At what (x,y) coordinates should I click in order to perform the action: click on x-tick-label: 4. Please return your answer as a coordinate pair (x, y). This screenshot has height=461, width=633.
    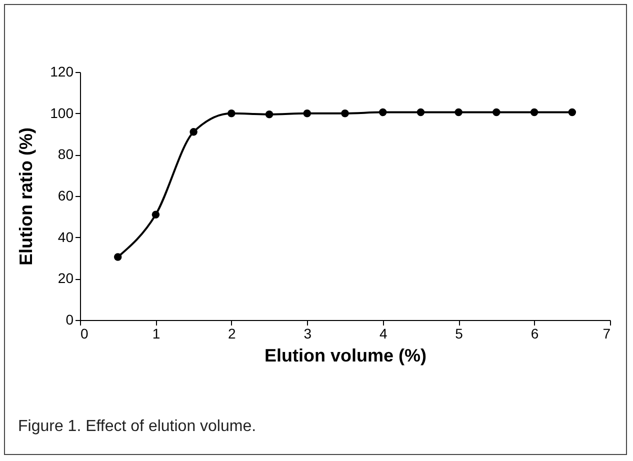
    Looking at the image, I should click on (383, 334).